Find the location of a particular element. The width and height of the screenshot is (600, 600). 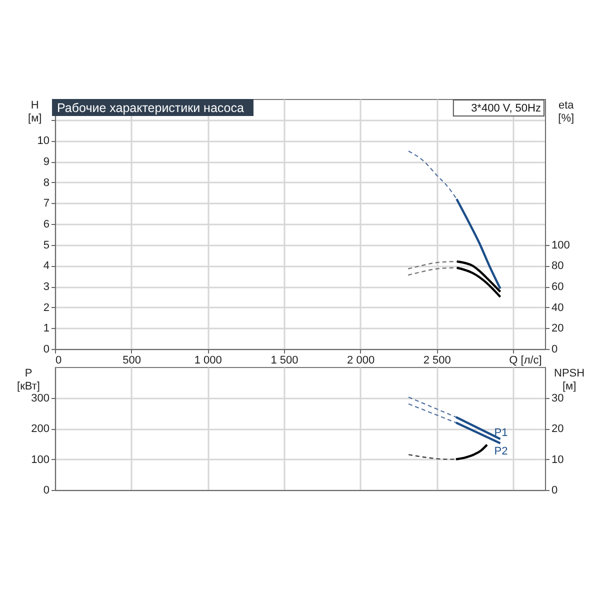

y2-axis-title: eta [%] is located at coordinates (566, 112).